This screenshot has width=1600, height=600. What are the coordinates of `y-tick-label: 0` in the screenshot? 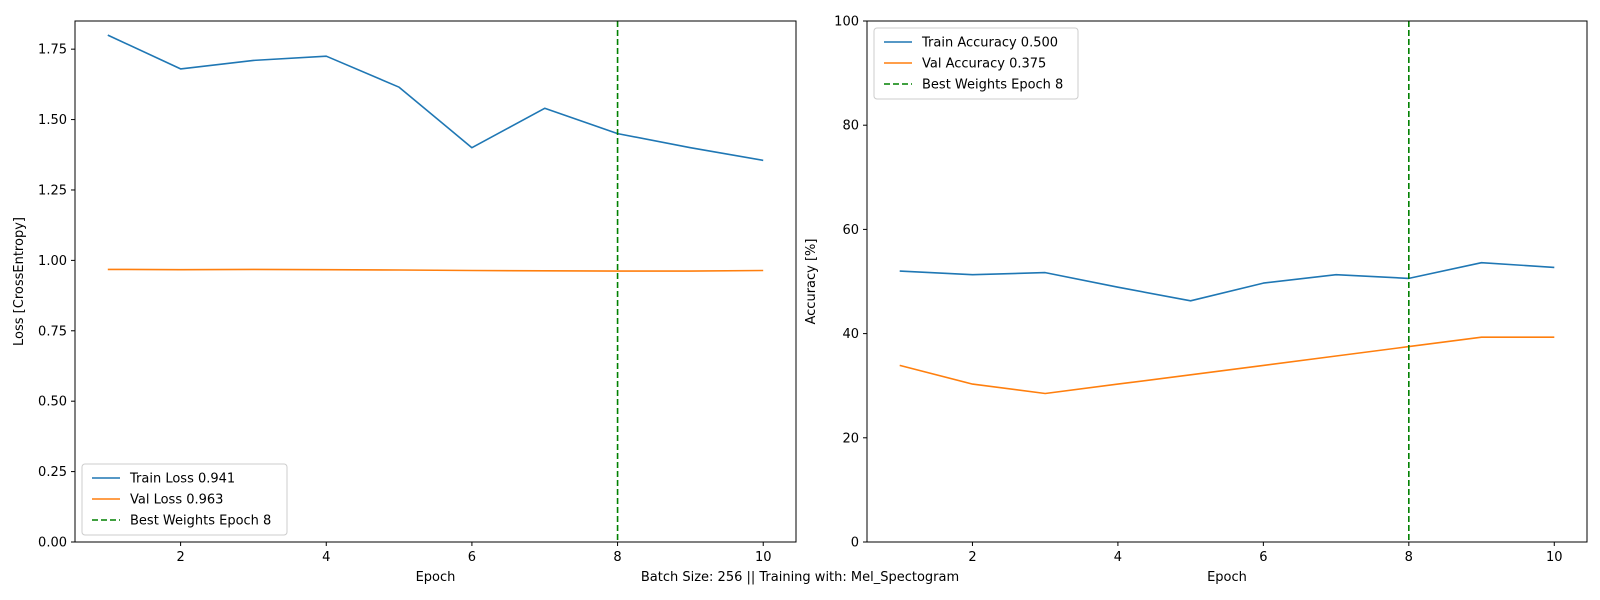 It's located at (855, 543).